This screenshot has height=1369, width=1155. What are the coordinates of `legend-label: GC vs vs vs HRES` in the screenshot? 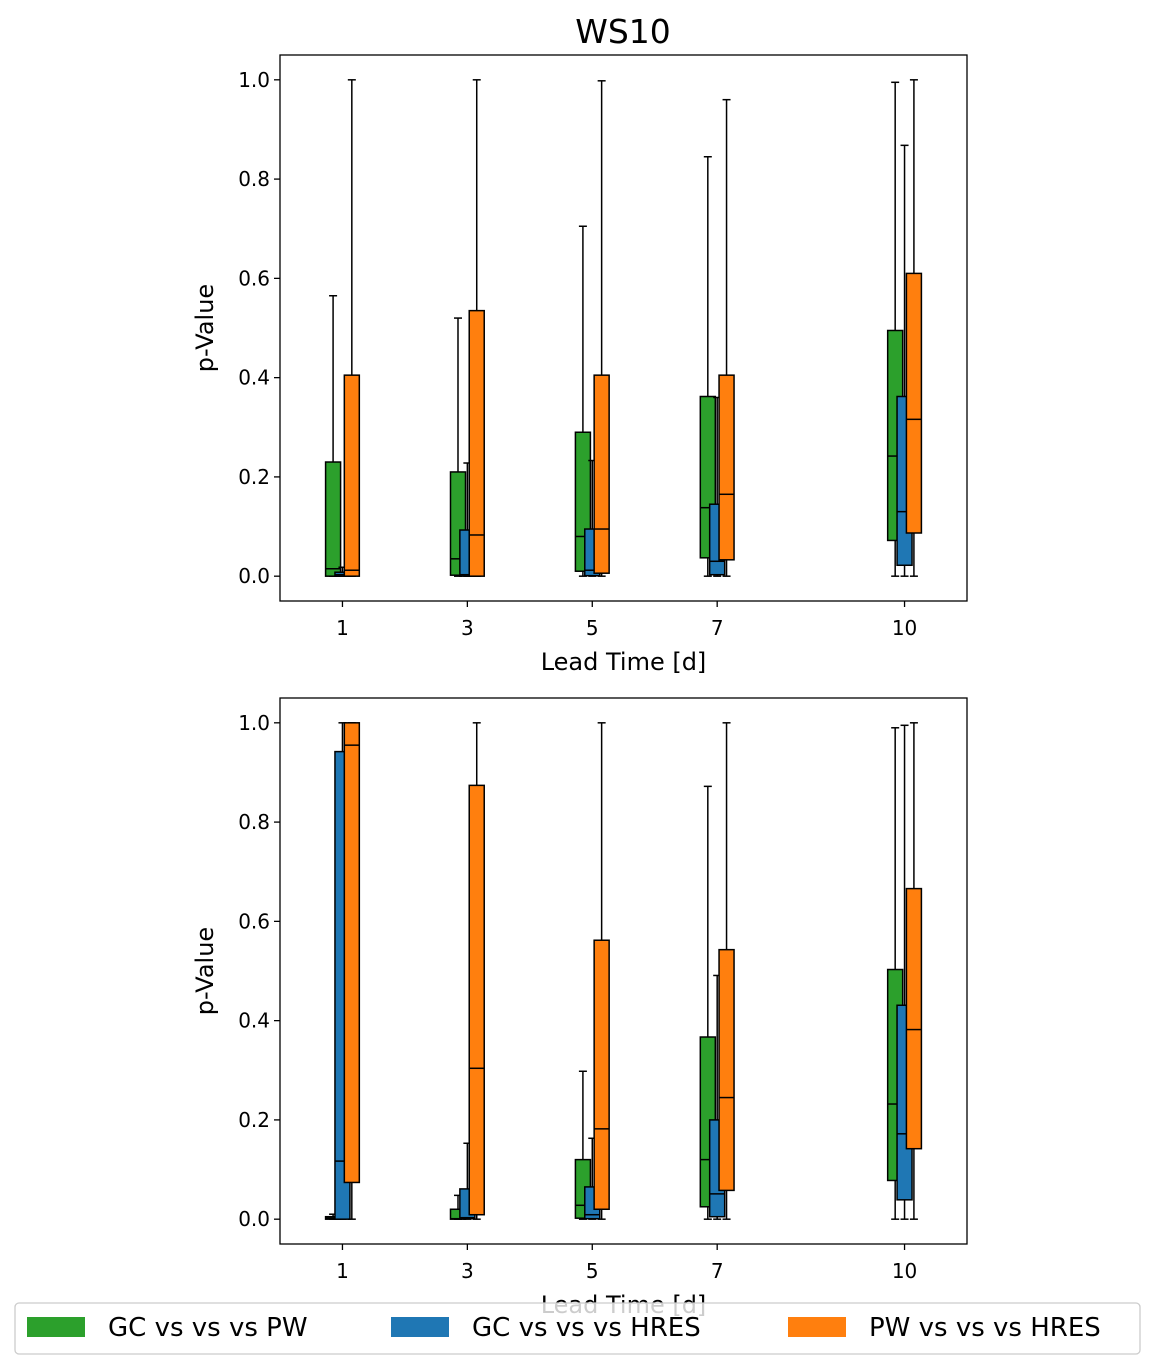 It's located at (586, 1328).